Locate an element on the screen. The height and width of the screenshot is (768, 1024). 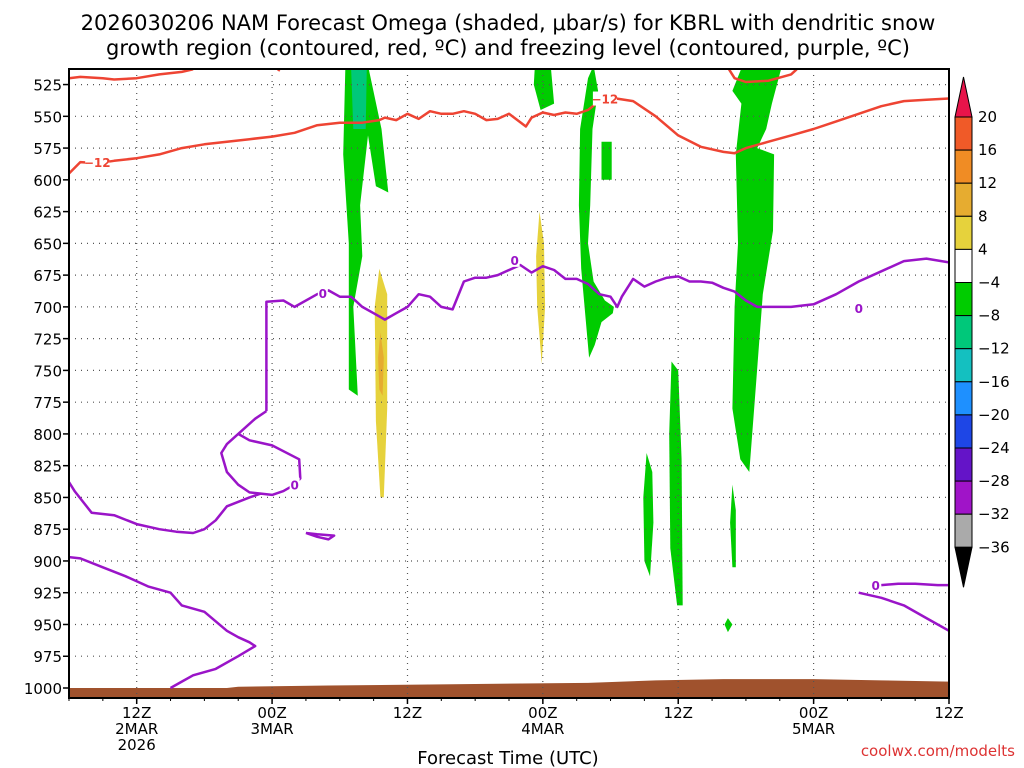
colorbar-label-1: 16 is located at coordinates (987, 150).